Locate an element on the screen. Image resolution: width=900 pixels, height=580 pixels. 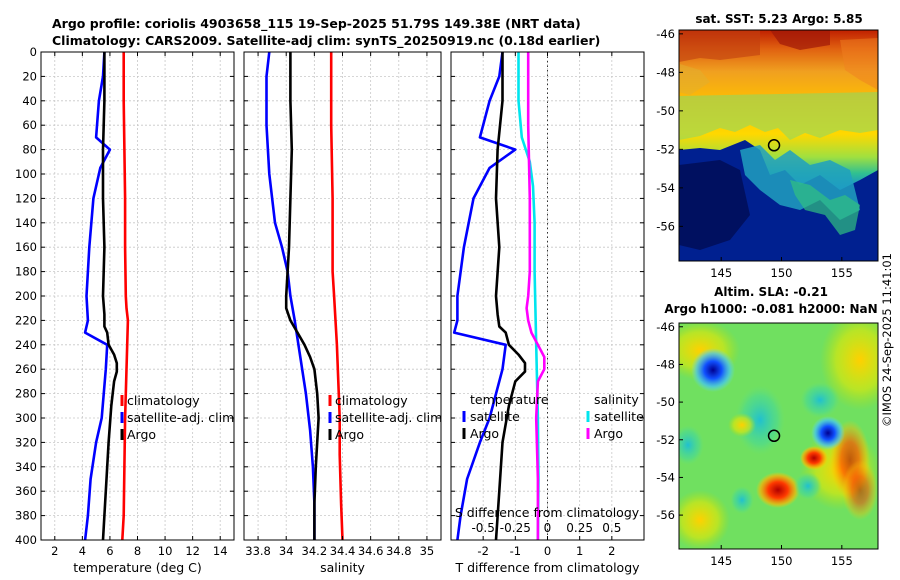
y-tick-label: 40 is located at coordinates (29, 101).